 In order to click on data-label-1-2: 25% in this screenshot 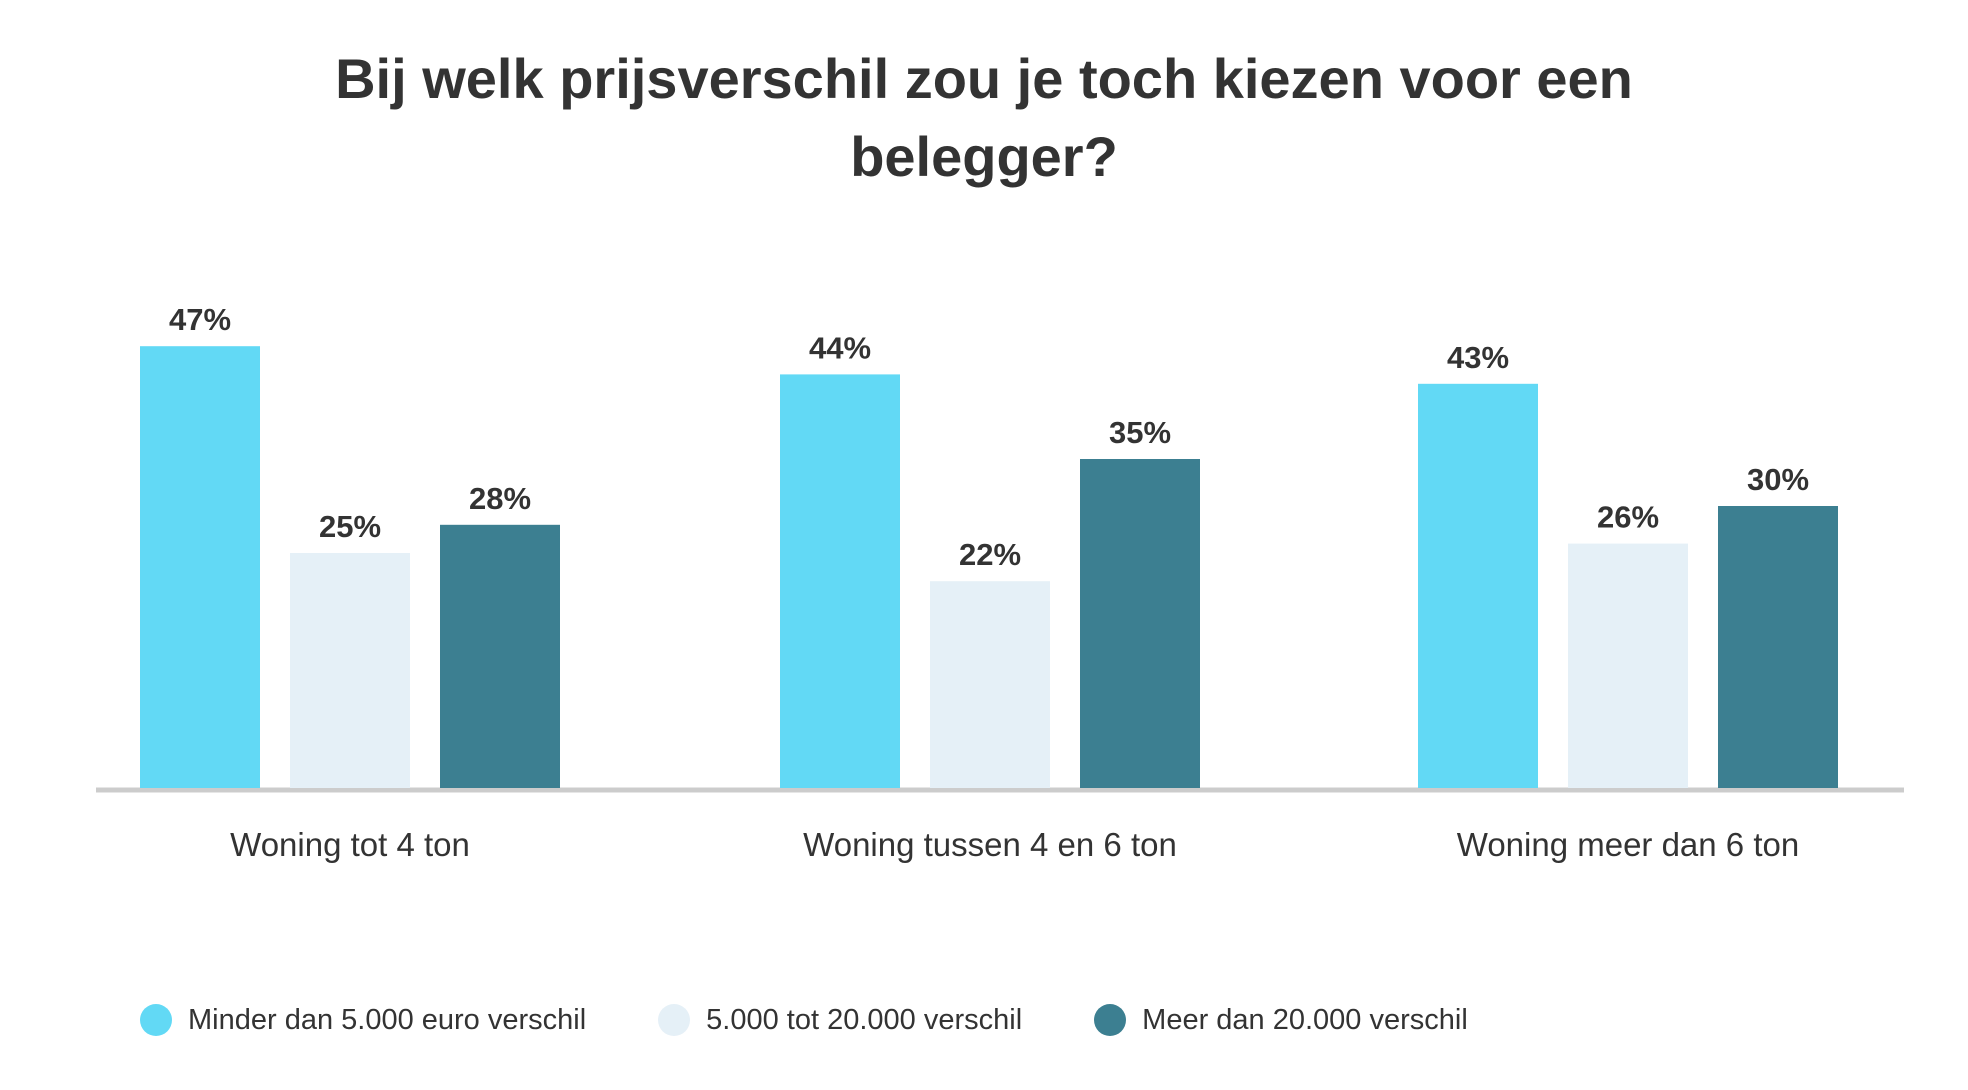, I will do `click(350, 526)`.